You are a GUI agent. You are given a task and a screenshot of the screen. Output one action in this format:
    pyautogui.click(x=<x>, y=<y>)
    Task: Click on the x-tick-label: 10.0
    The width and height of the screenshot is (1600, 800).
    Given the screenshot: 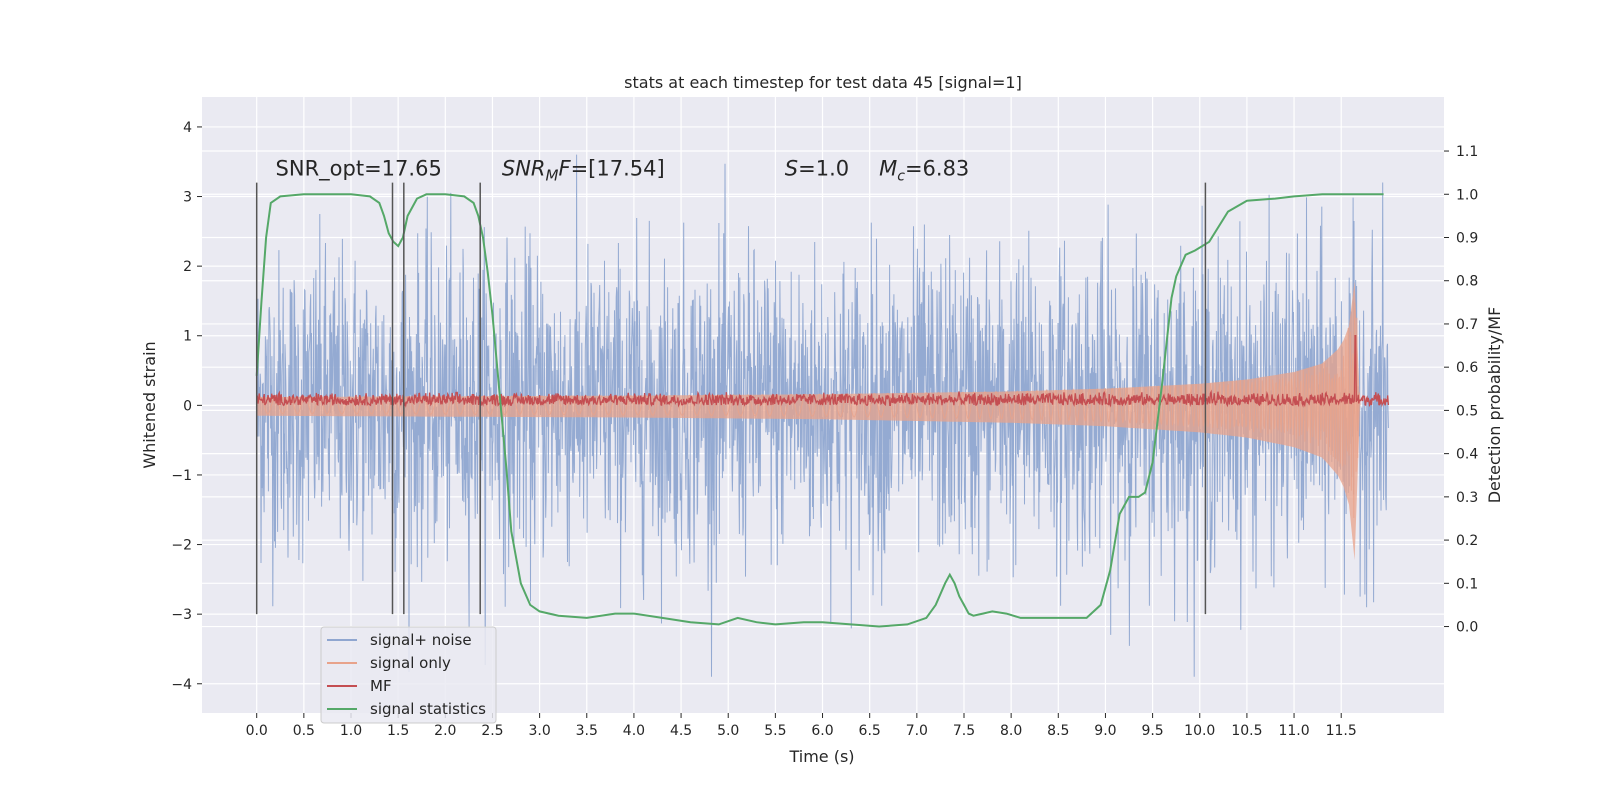 What is the action you would take?
    pyautogui.click(x=1199, y=731)
    